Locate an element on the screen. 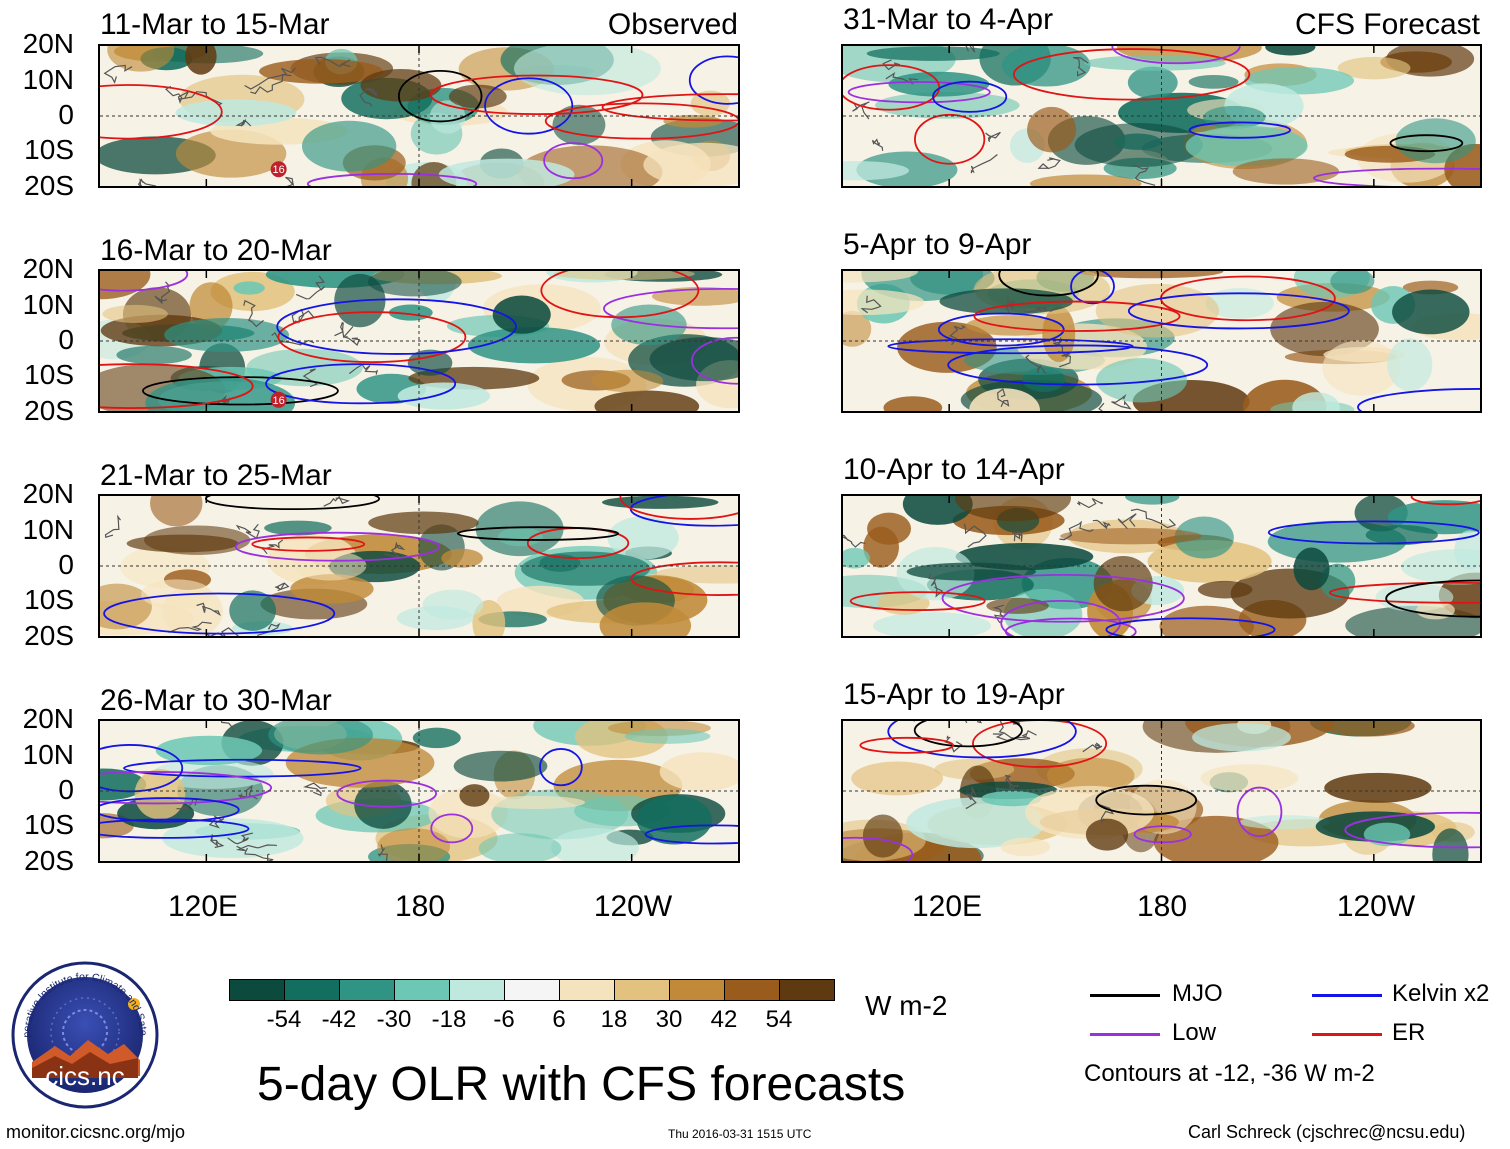 This screenshot has height=1149, width=1510. colorbar-tick-label: -6 is located at coordinates (504, 1019).